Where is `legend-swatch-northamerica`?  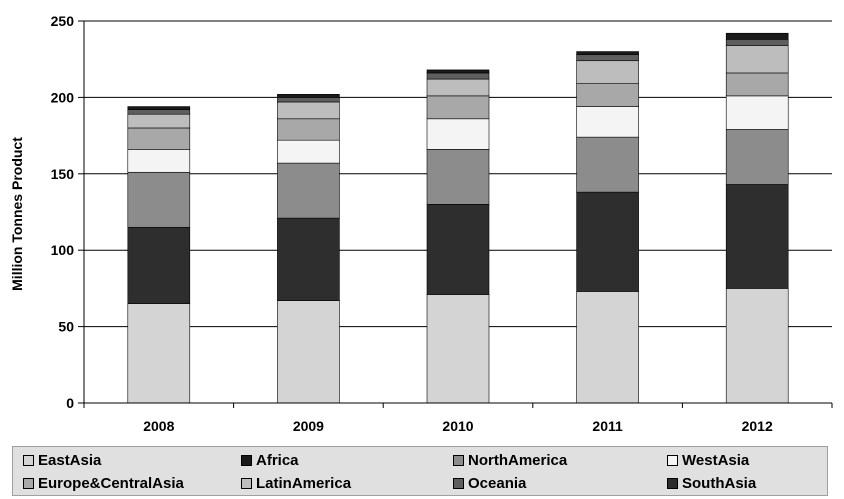 legend-swatch-northamerica is located at coordinates (458, 460).